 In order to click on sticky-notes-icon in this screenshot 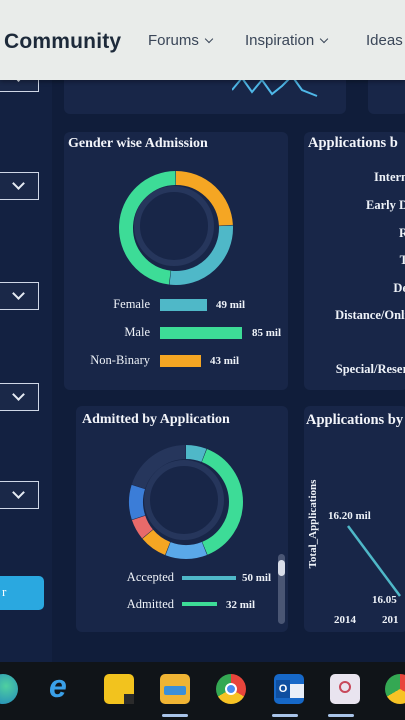, I will do `click(119, 689)`.